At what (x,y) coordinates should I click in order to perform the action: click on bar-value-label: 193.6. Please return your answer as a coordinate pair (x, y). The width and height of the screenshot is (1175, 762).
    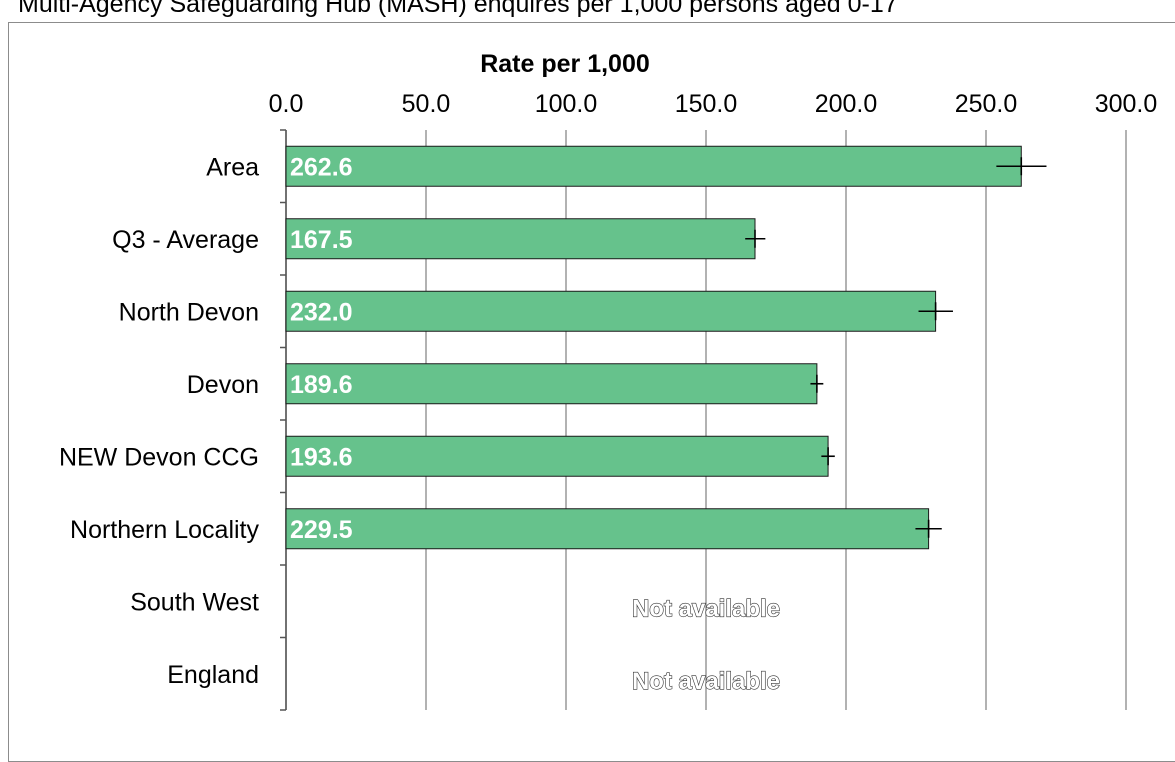
    Looking at the image, I should click on (321, 457).